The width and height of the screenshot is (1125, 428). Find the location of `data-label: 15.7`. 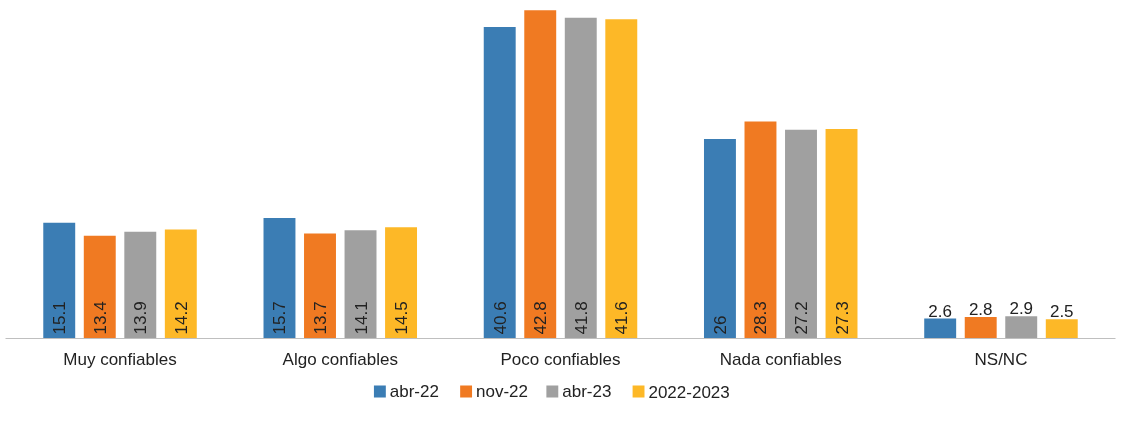

data-label: 15.7 is located at coordinates (280, 318).